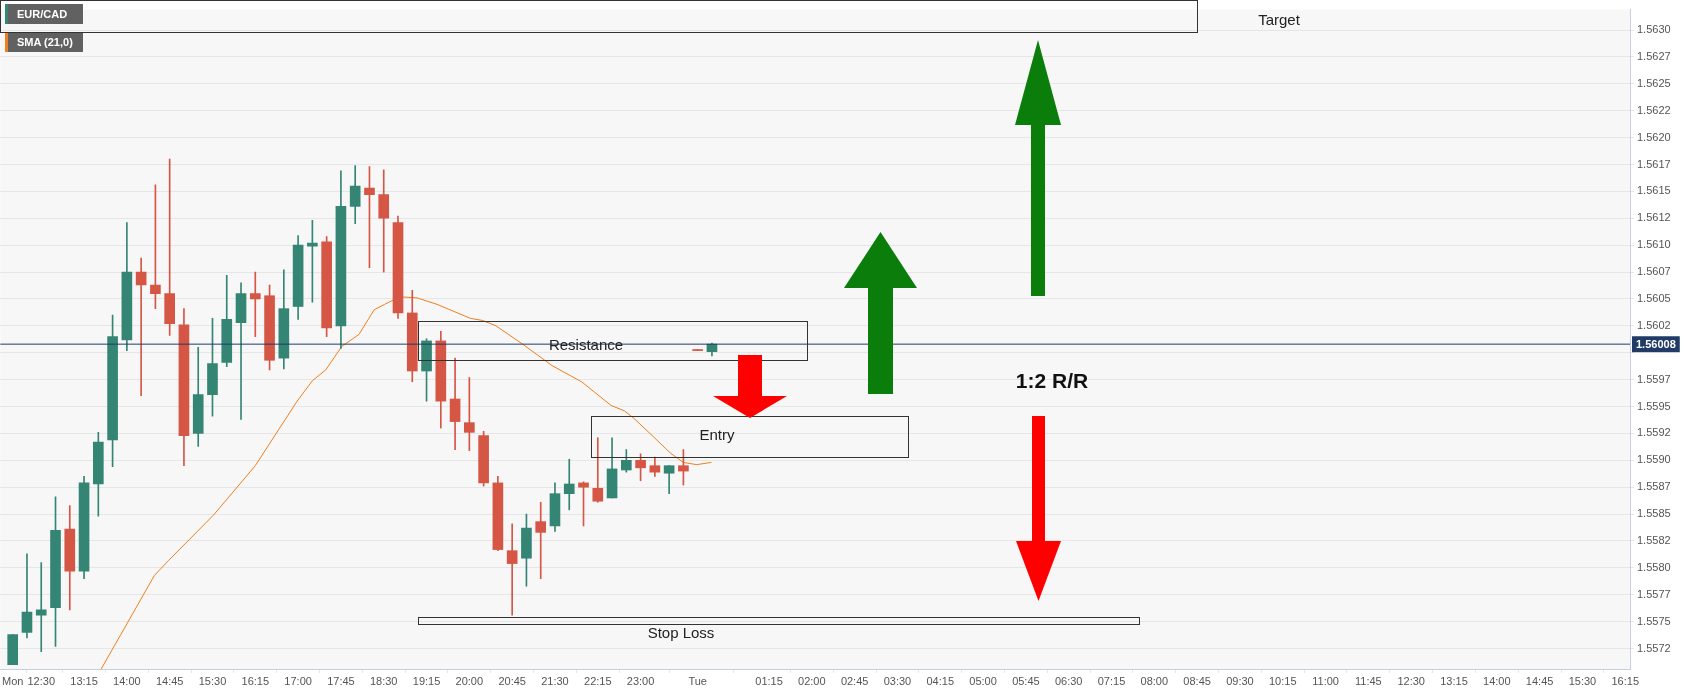  Describe the element at coordinates (1654, 190) in the screenshot. I see `y-tick-label: 1.5615` at that location.